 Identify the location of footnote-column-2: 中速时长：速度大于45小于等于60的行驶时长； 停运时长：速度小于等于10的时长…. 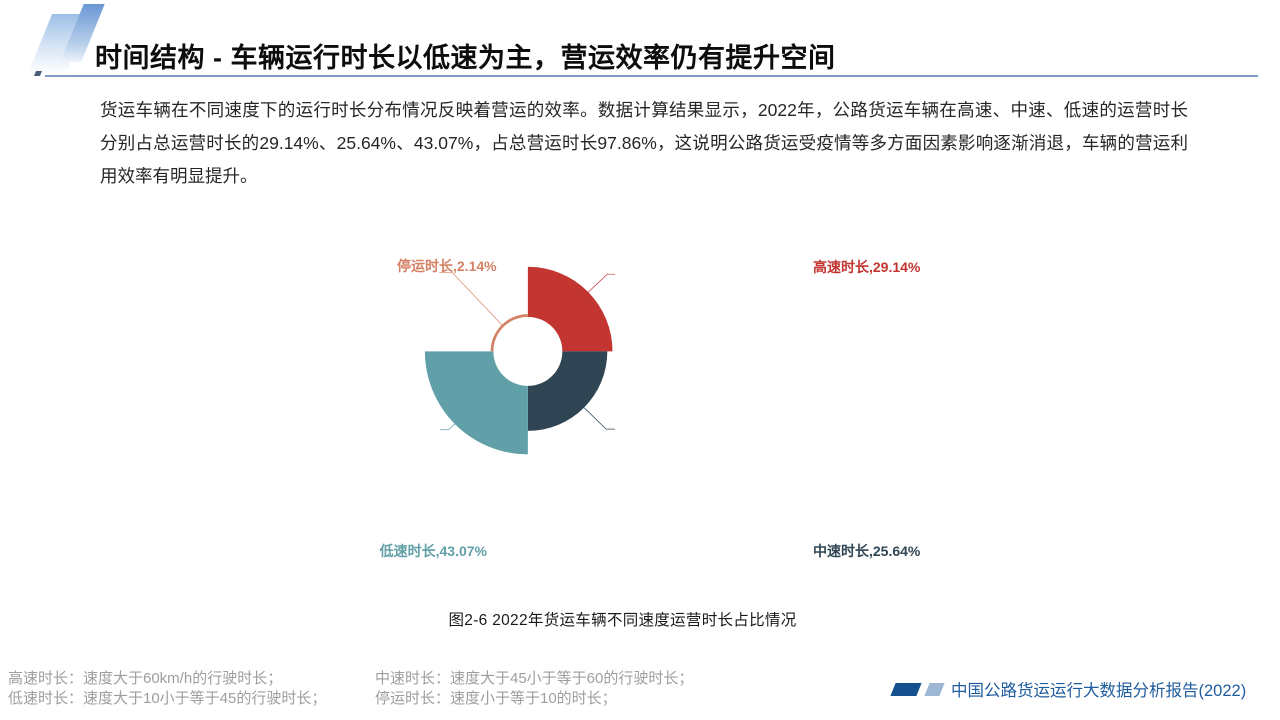
(534, 688).